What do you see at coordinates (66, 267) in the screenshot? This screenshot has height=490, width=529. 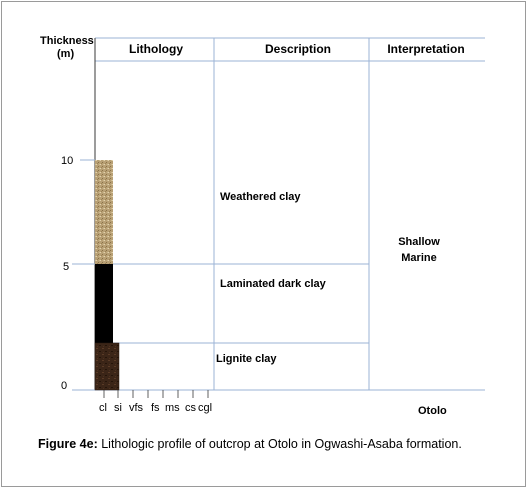 I see `tick-label-5: 5` at bounding box center [66, 267].